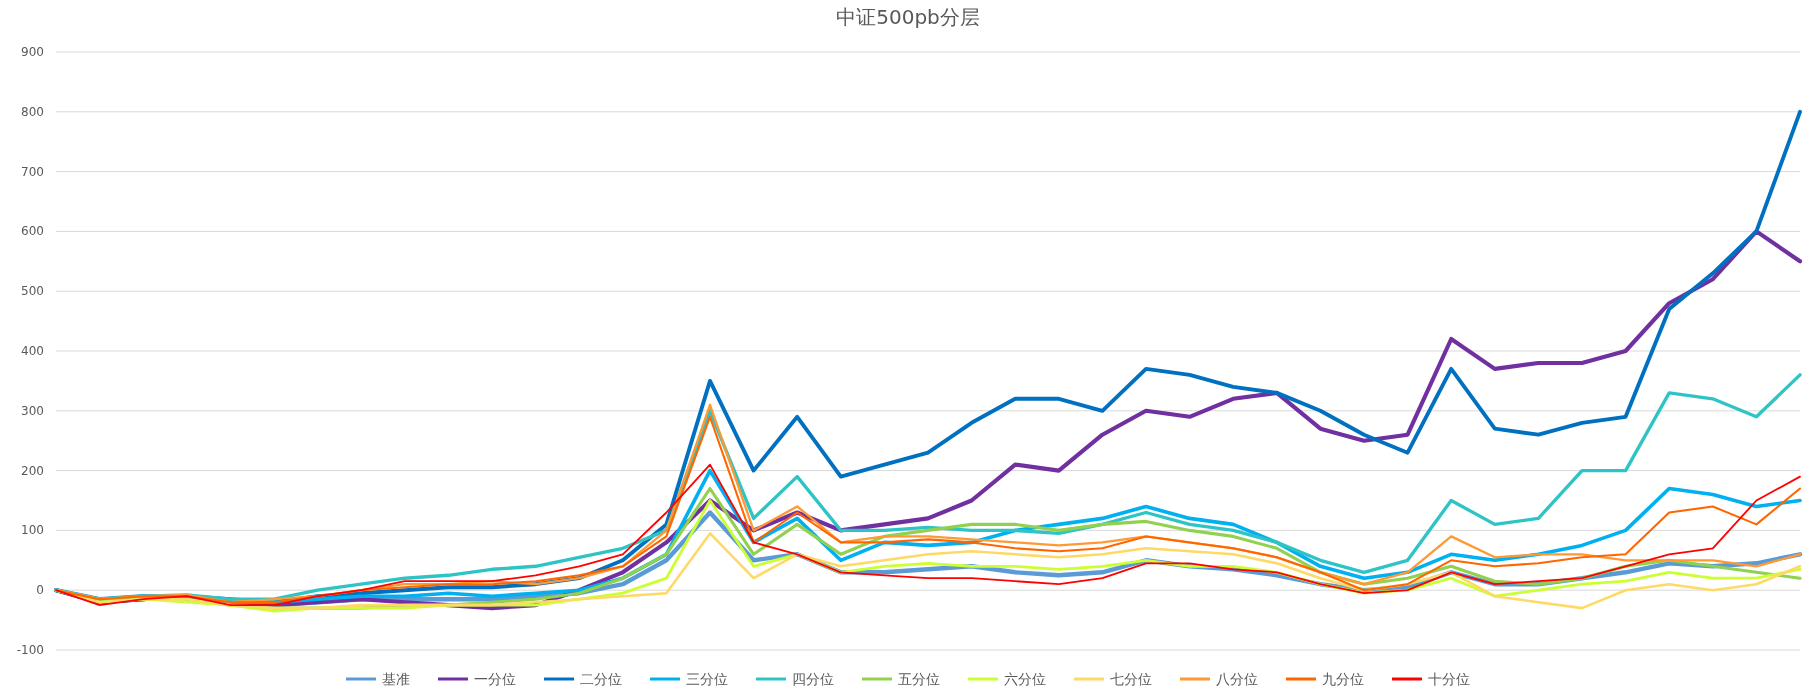 The width and height of the screenshot is (1816, 697). What do you see at coordinates (928, 571) in the screenshot?
I see `line-series` at bounding box center [928, 571].